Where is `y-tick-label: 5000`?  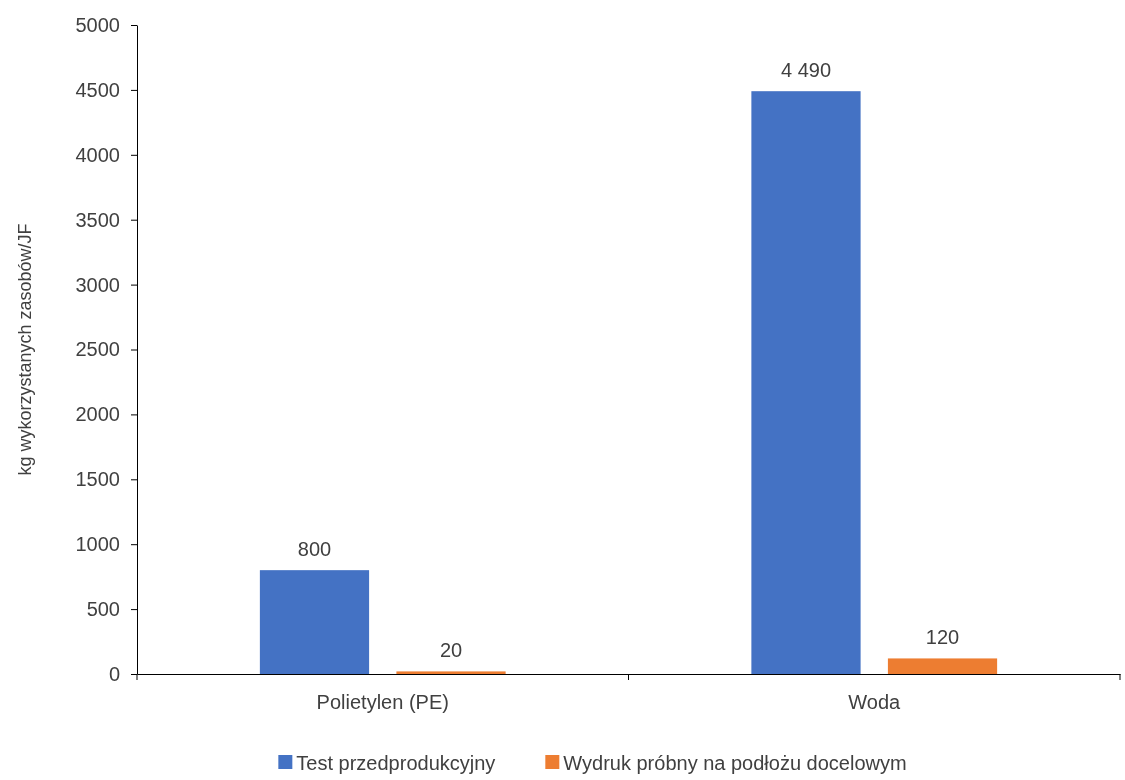
y-tick-label: 5000 is located at coordinates (97, 24).